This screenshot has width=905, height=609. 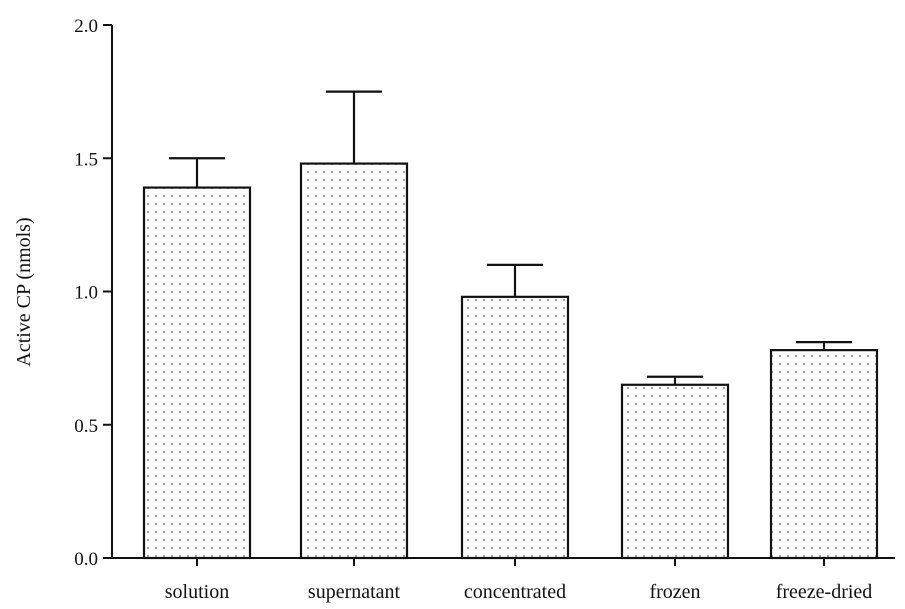 What do you see at coordinates (824, 454) in the screenshot?
I see `bar-freeze-dried` at bounding box center [824, 454].